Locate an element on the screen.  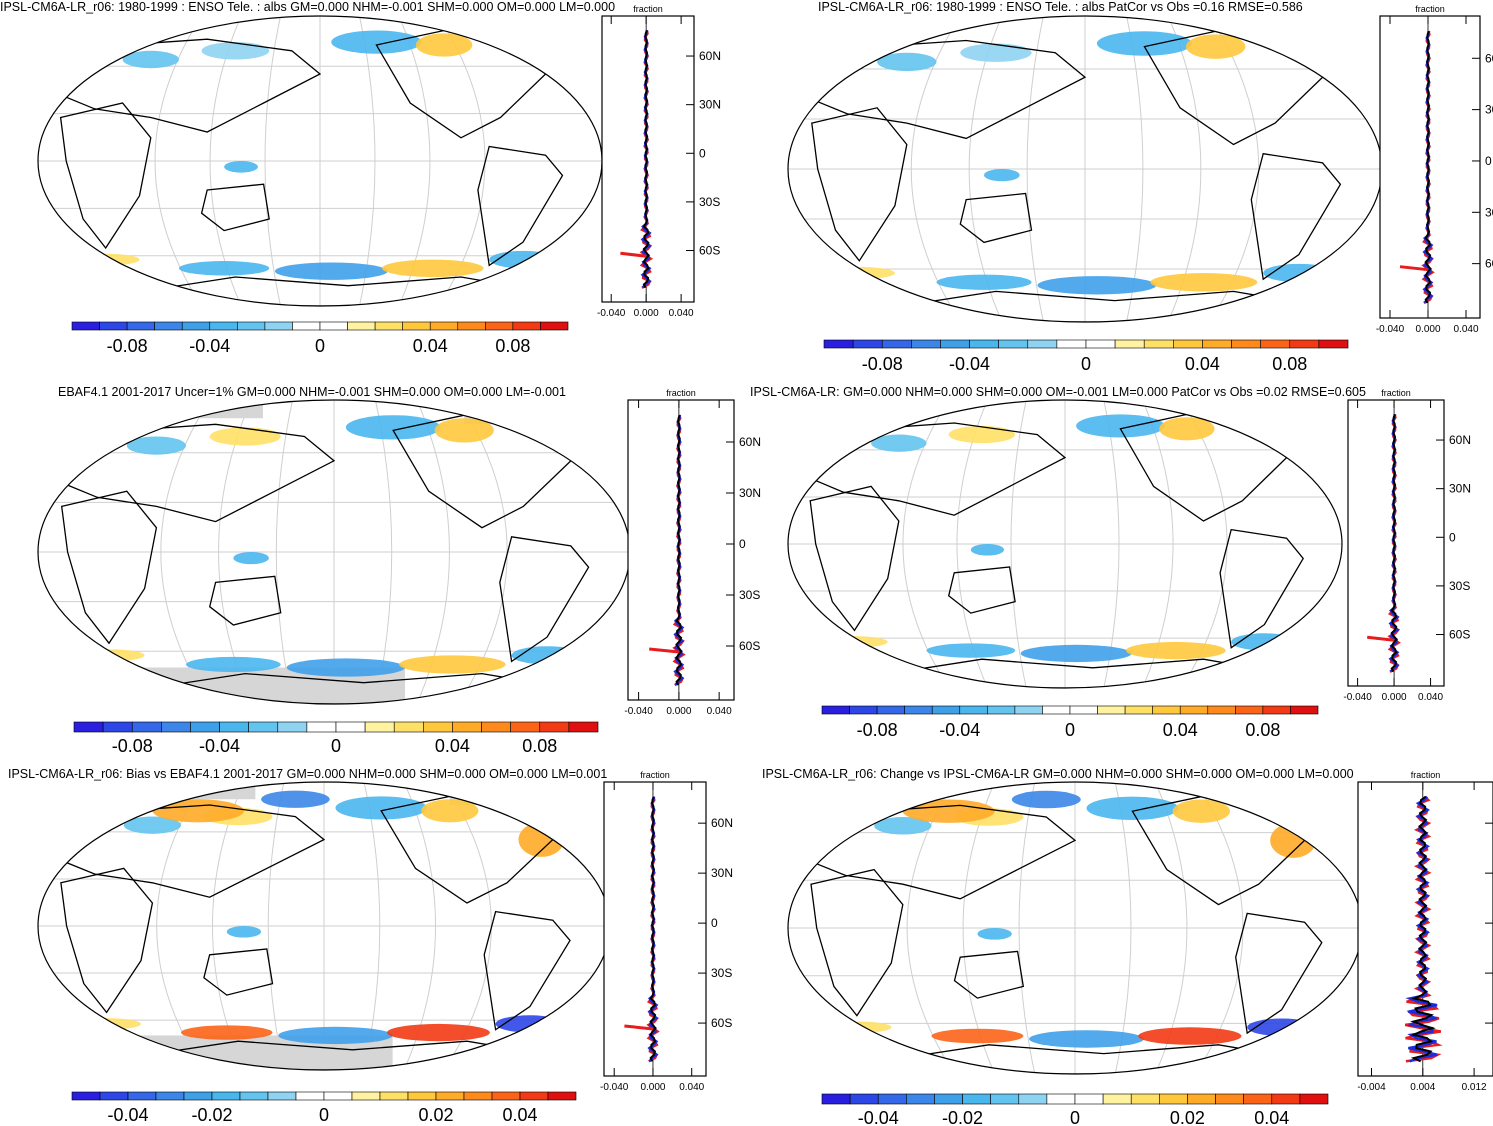
zonal-lat-label: 30S is located at coordinates (709, 202).